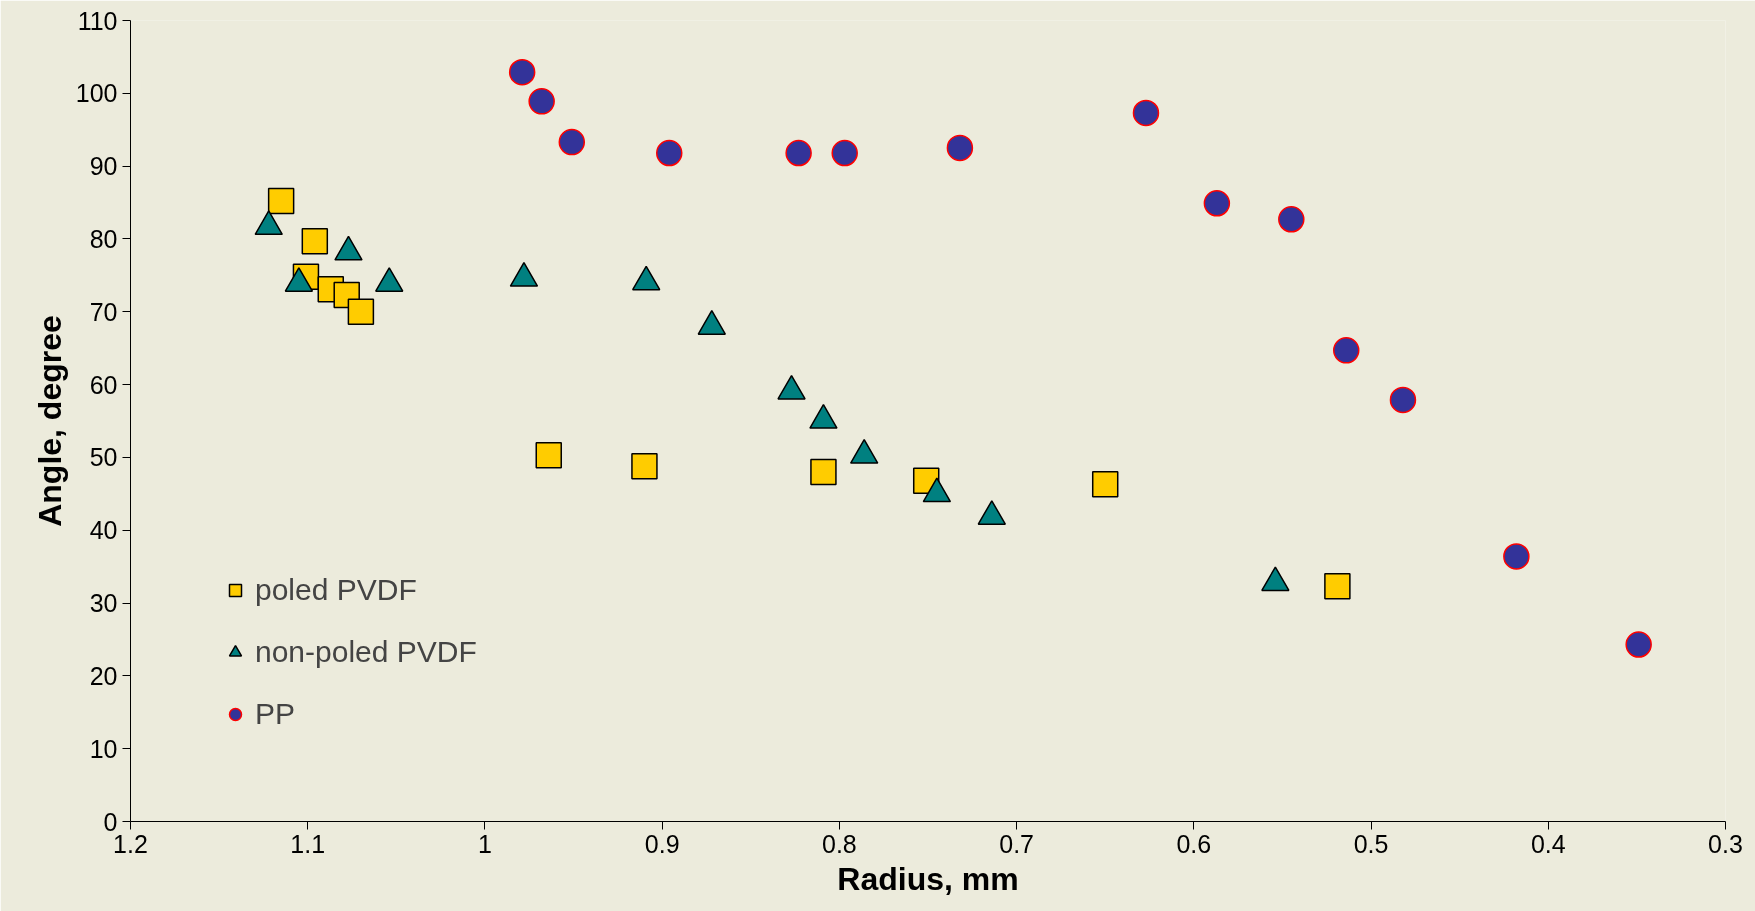 The image size is (1755, 911). Describe the element at coordinates (839, 843) in the screenshot. I see `x-tick-label: 0.8` at that location.